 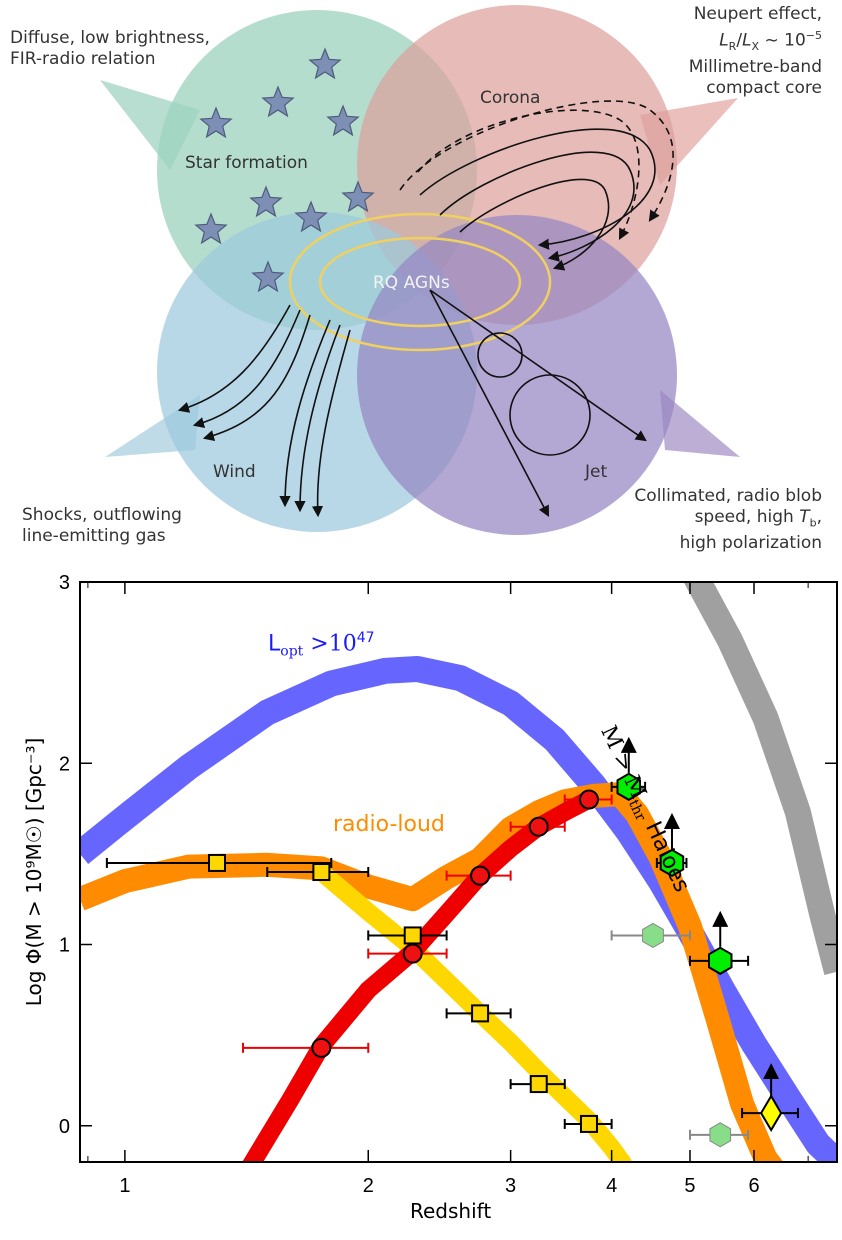 What do you see at coordinates (411, 283) in the screenshot?
I see `rq-agns-label: RQ AGNs` at bounding box center [411, 283].